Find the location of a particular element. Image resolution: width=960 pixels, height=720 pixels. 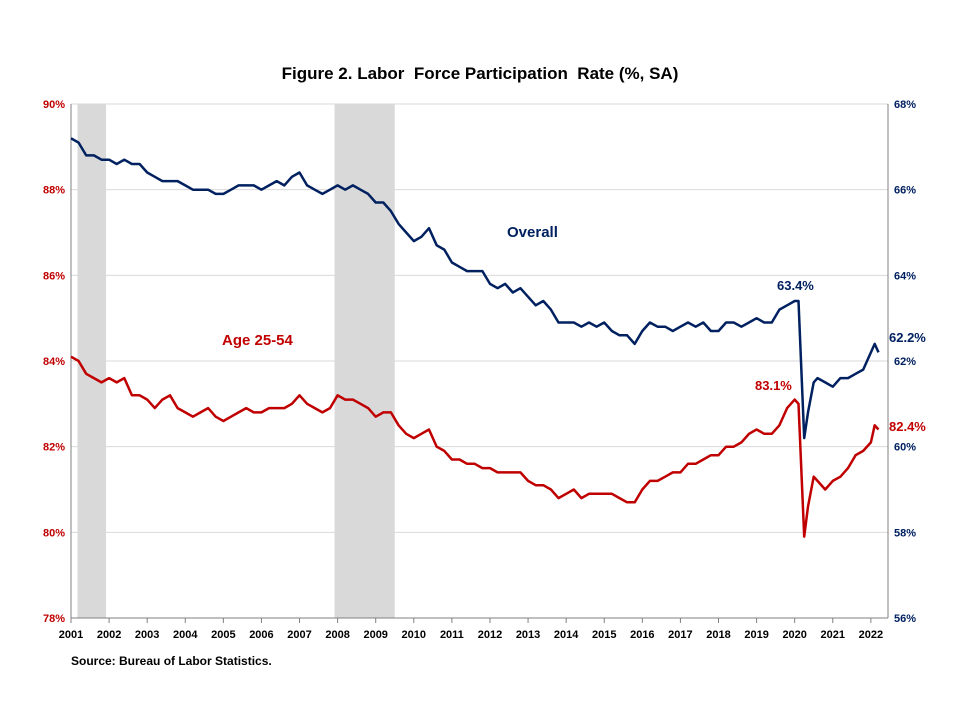

x-tick-label: 2017 is located at coordinates (680, 635).